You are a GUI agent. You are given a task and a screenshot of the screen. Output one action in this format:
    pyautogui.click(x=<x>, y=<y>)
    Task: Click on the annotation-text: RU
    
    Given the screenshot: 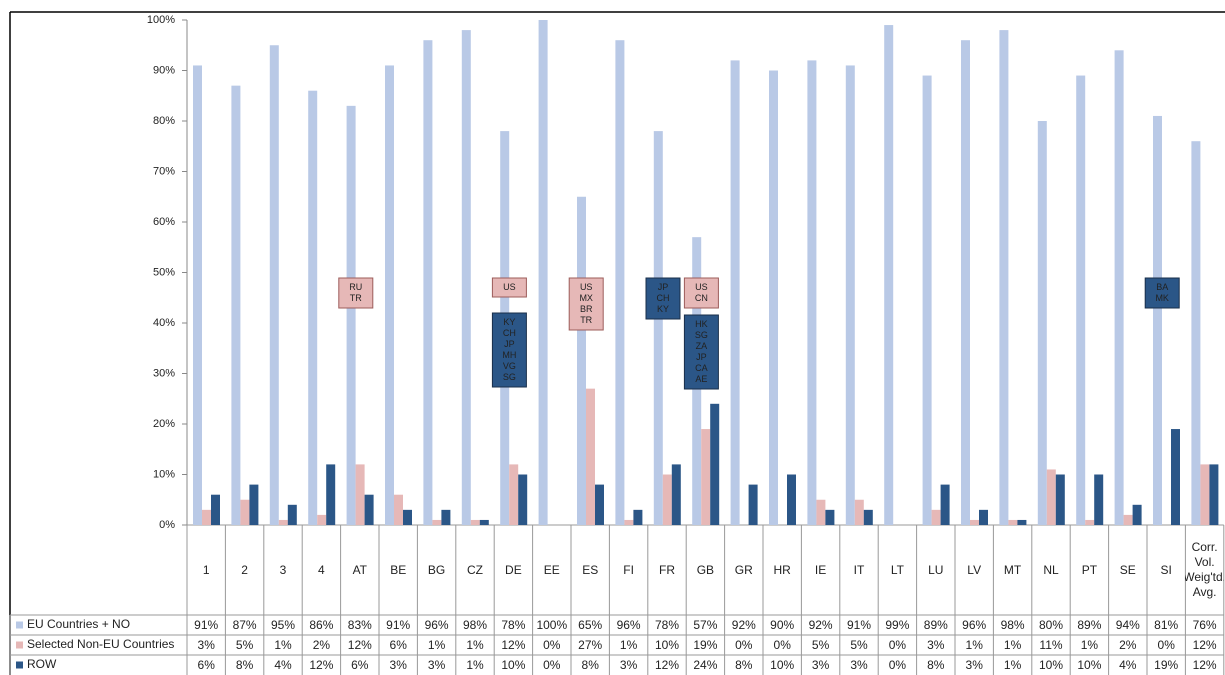 What is the action you would take?
    pyautogui.click(x=355, y=287)
    